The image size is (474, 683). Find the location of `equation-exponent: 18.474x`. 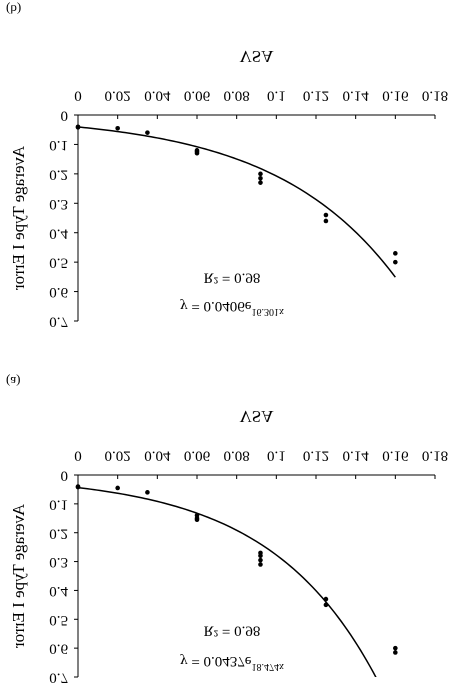

equation-exponent: 18.474x is located at coordinates (267, 666).